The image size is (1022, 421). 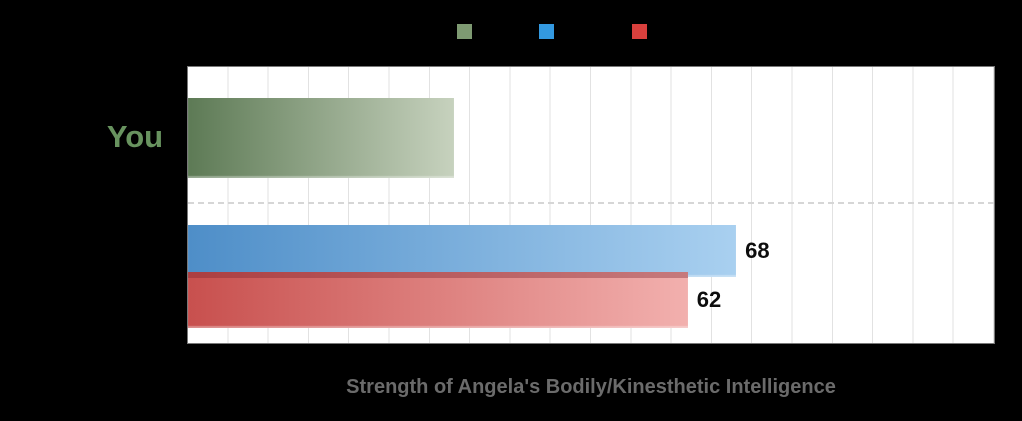 What do you see at coordinates (438, 300) in the screenshot?
I see `bar-red` at bounding box center [438, 300].